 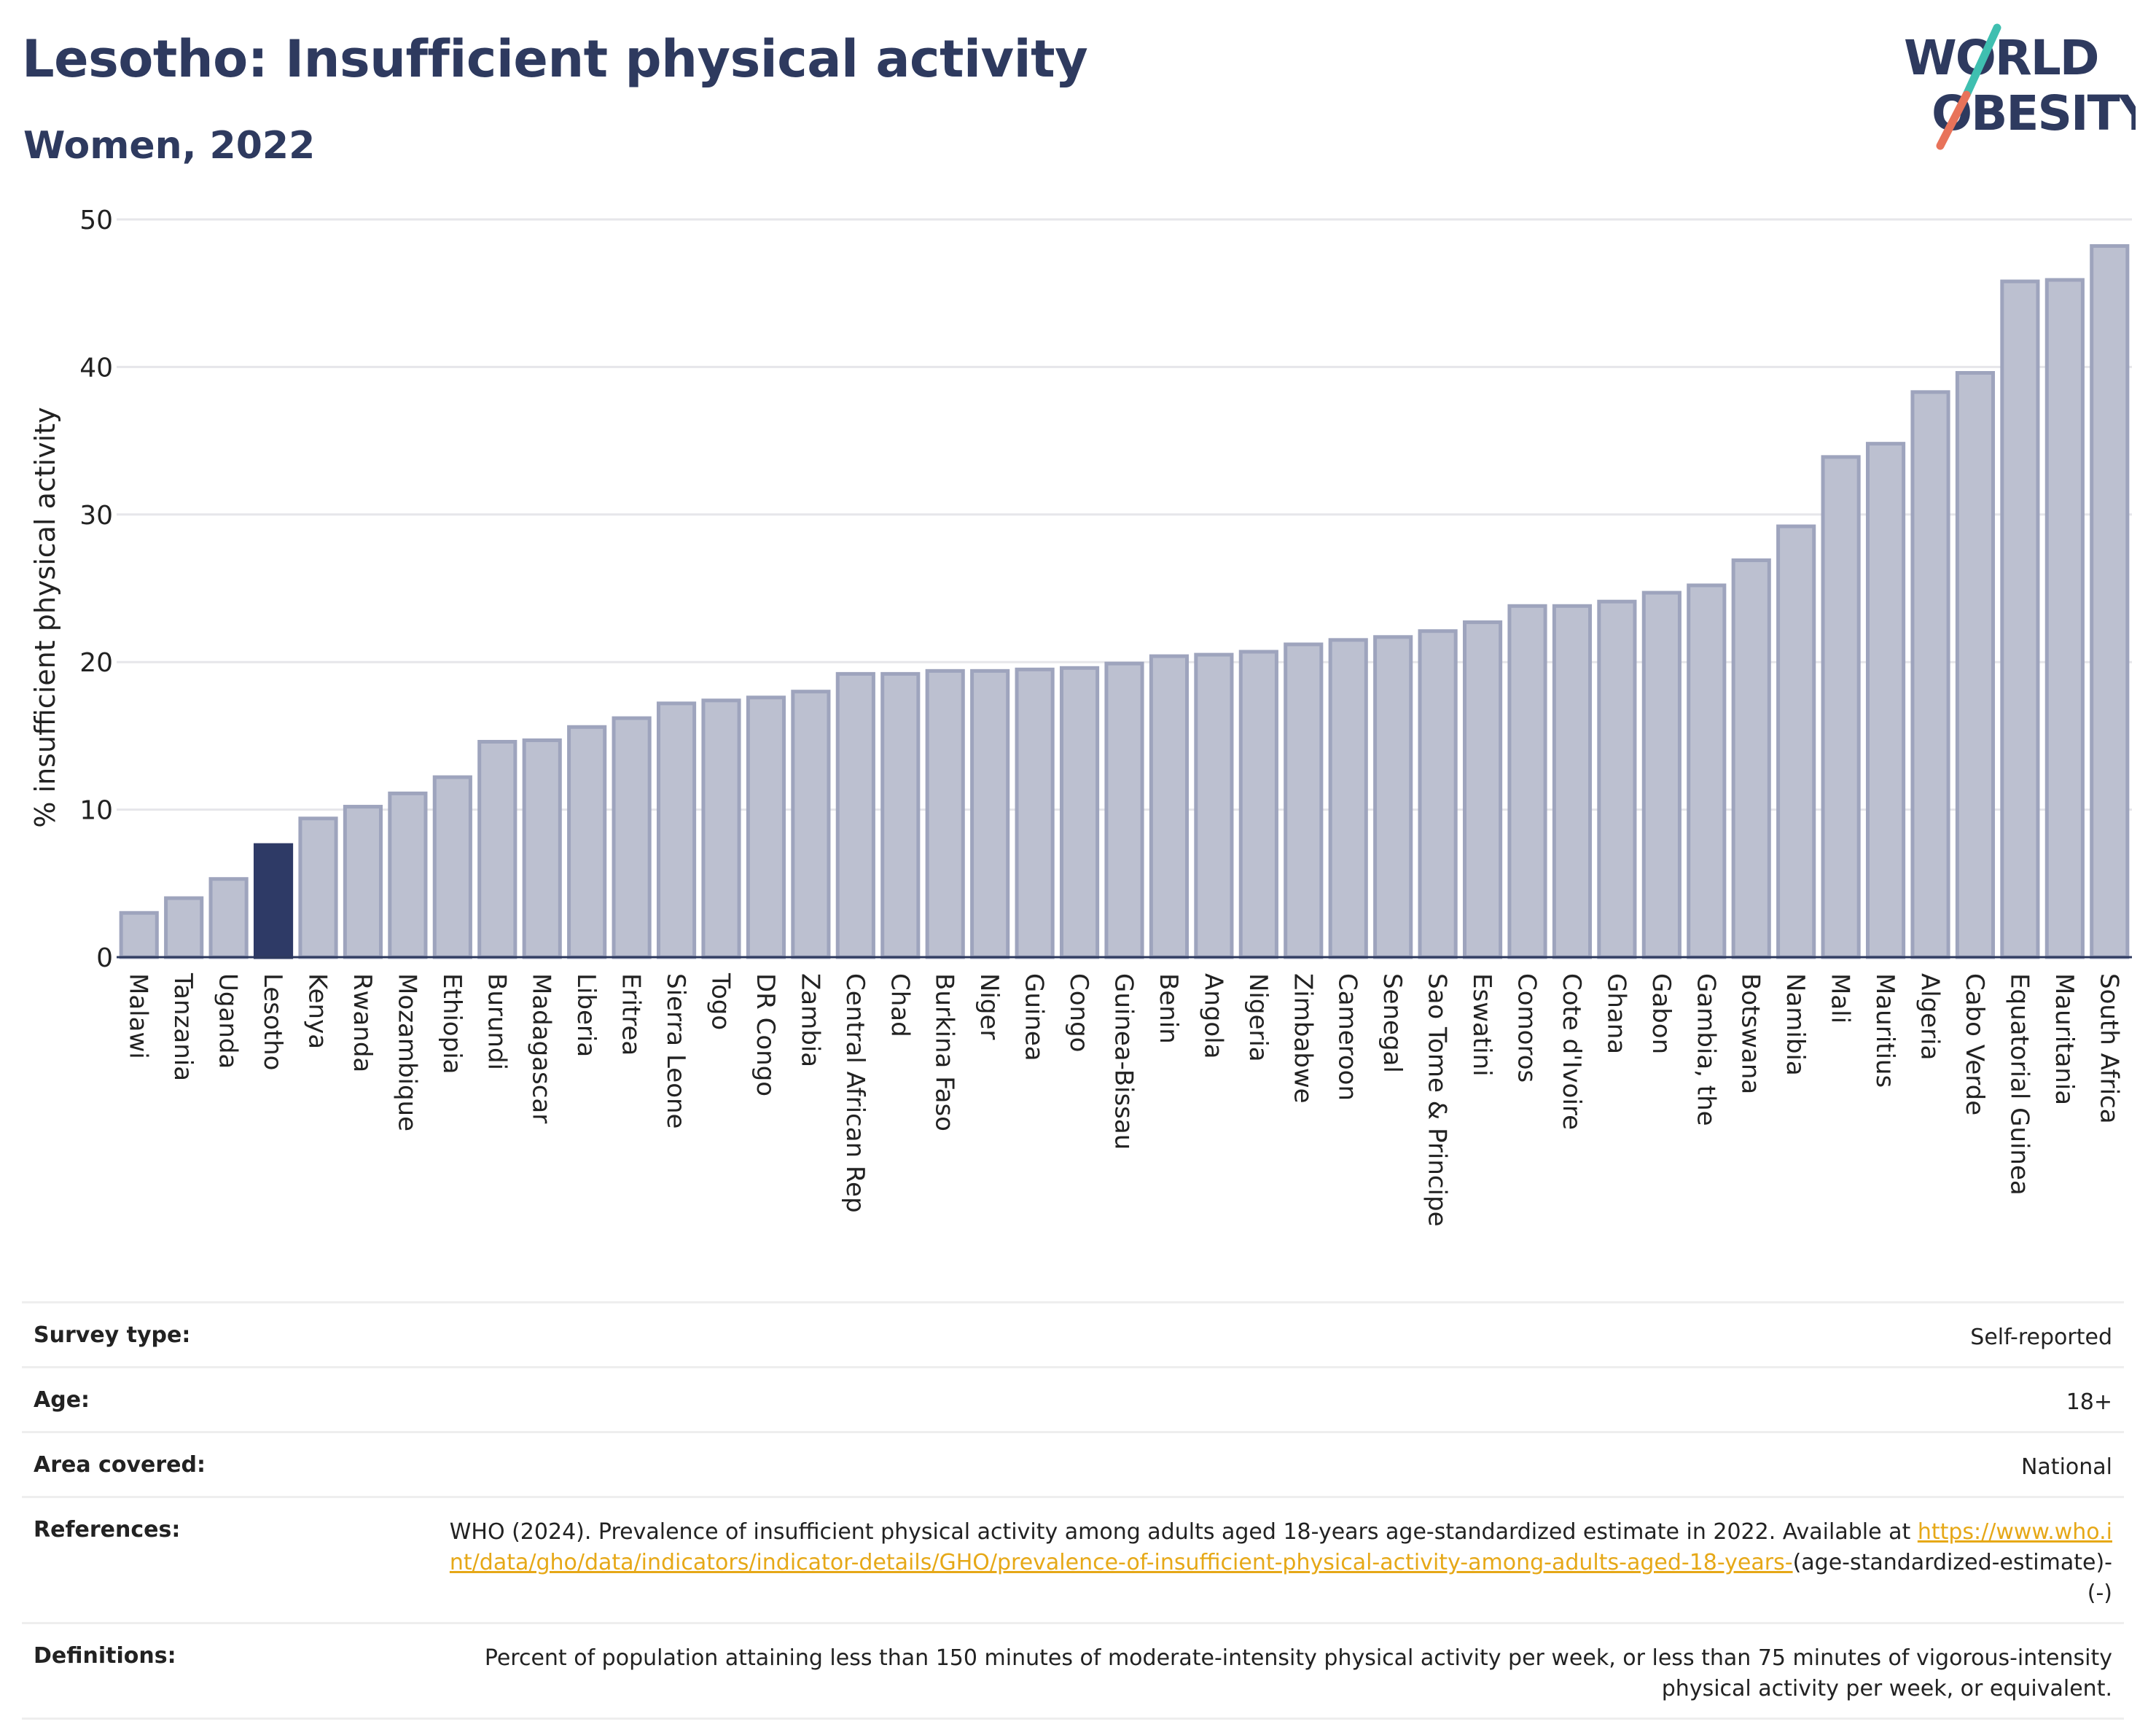 I want to click on x-tick-label: Mozambique, so click(x=407, y=1052).